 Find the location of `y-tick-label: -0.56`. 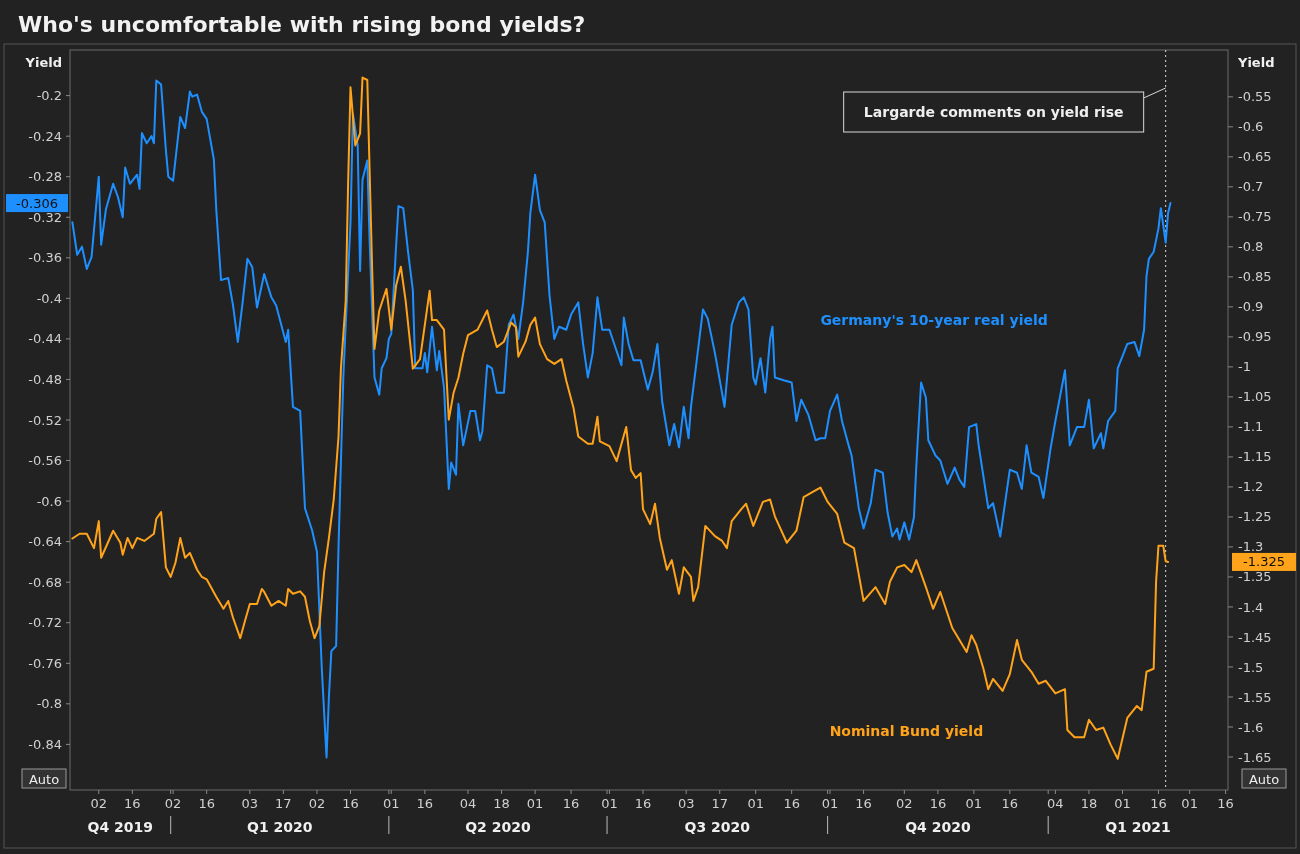

y-tick-label: -0.56 is located at coordinates (45, 461).